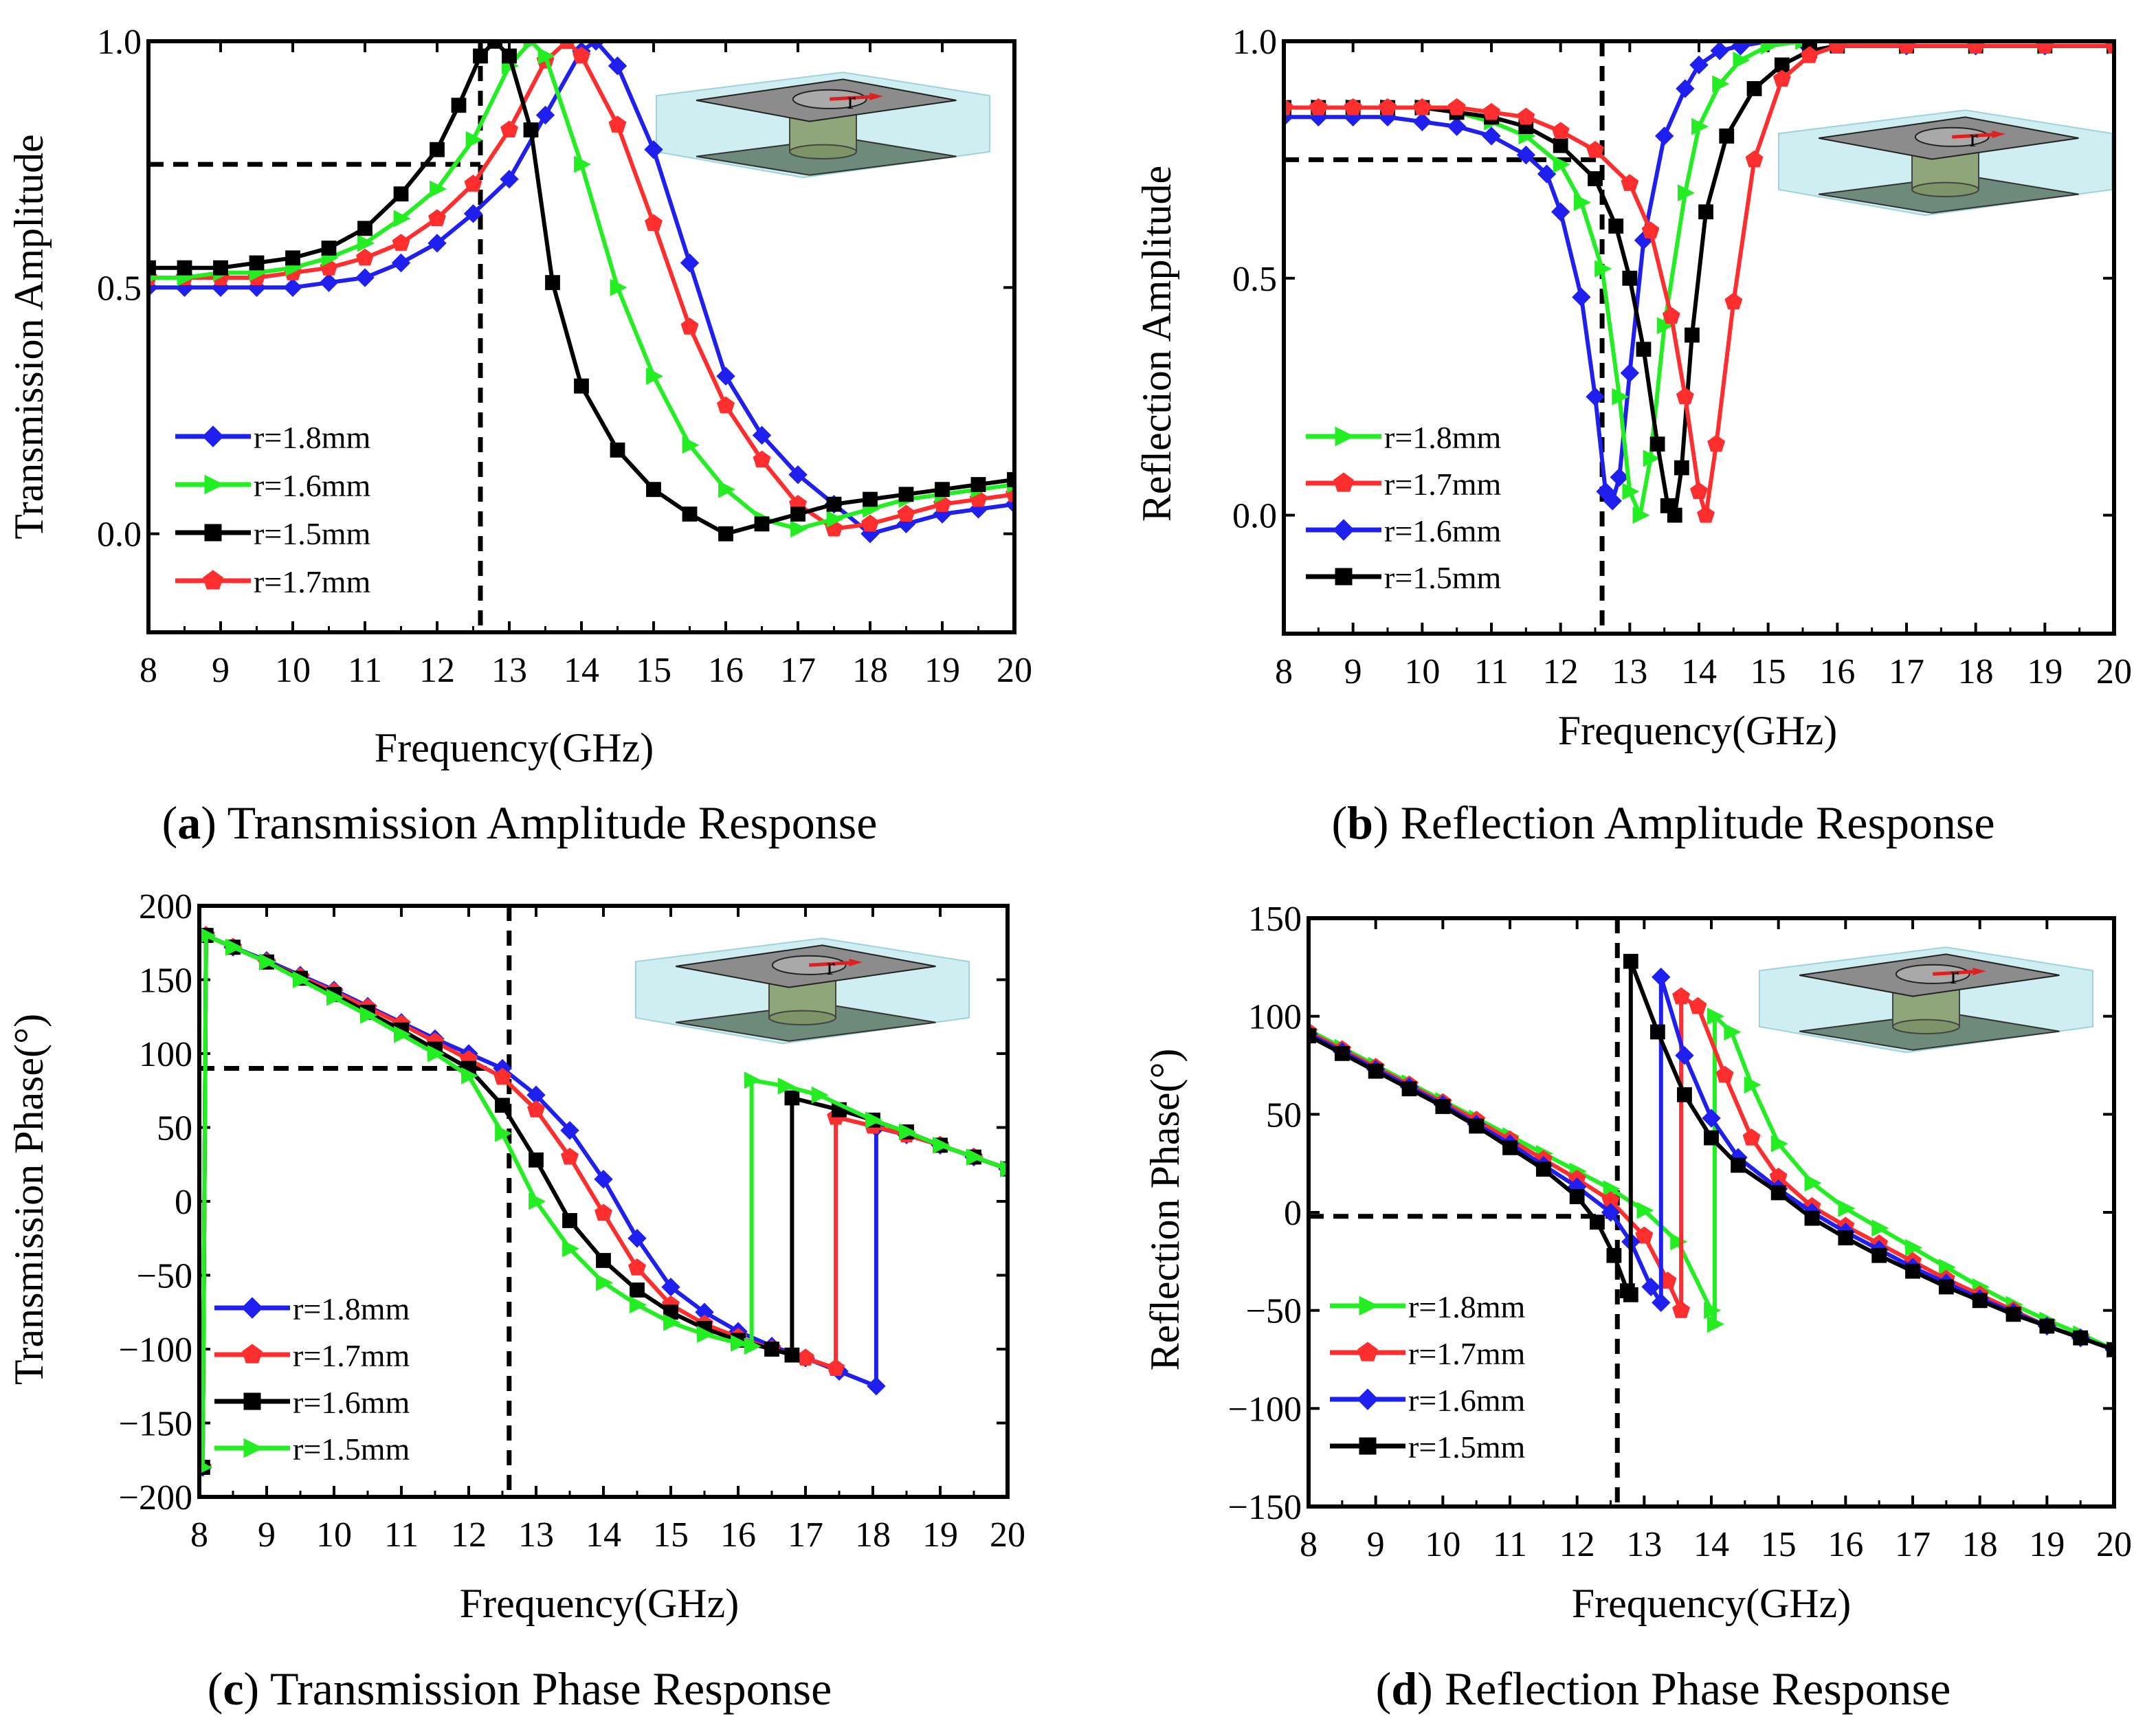 The width and height of the screenshot is (2156, 1734). Describe the element at coordinates (1284, 1115) in the screenshot. I see `y-tick-label: 50` at that location.